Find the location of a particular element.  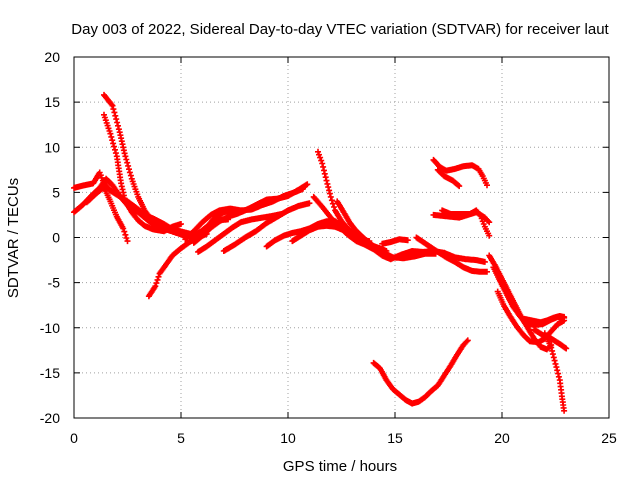

y-tick-label: -5 is located at coordinates (54, 283).